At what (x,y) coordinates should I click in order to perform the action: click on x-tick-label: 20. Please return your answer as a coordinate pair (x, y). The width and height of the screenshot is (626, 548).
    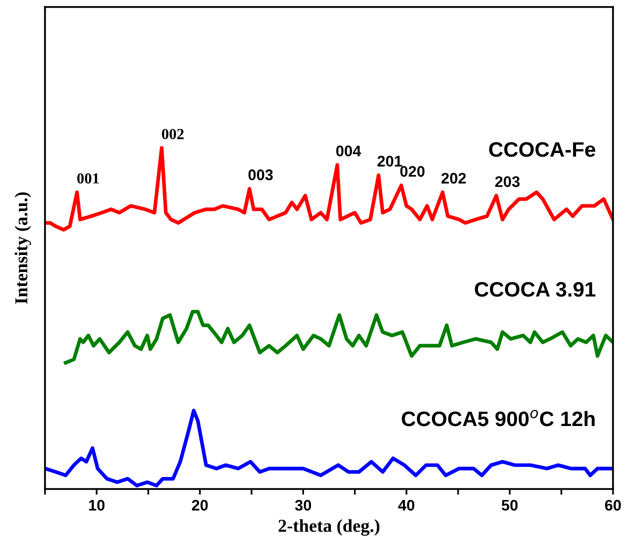
    Looking at the image, I should click on (200, 505).